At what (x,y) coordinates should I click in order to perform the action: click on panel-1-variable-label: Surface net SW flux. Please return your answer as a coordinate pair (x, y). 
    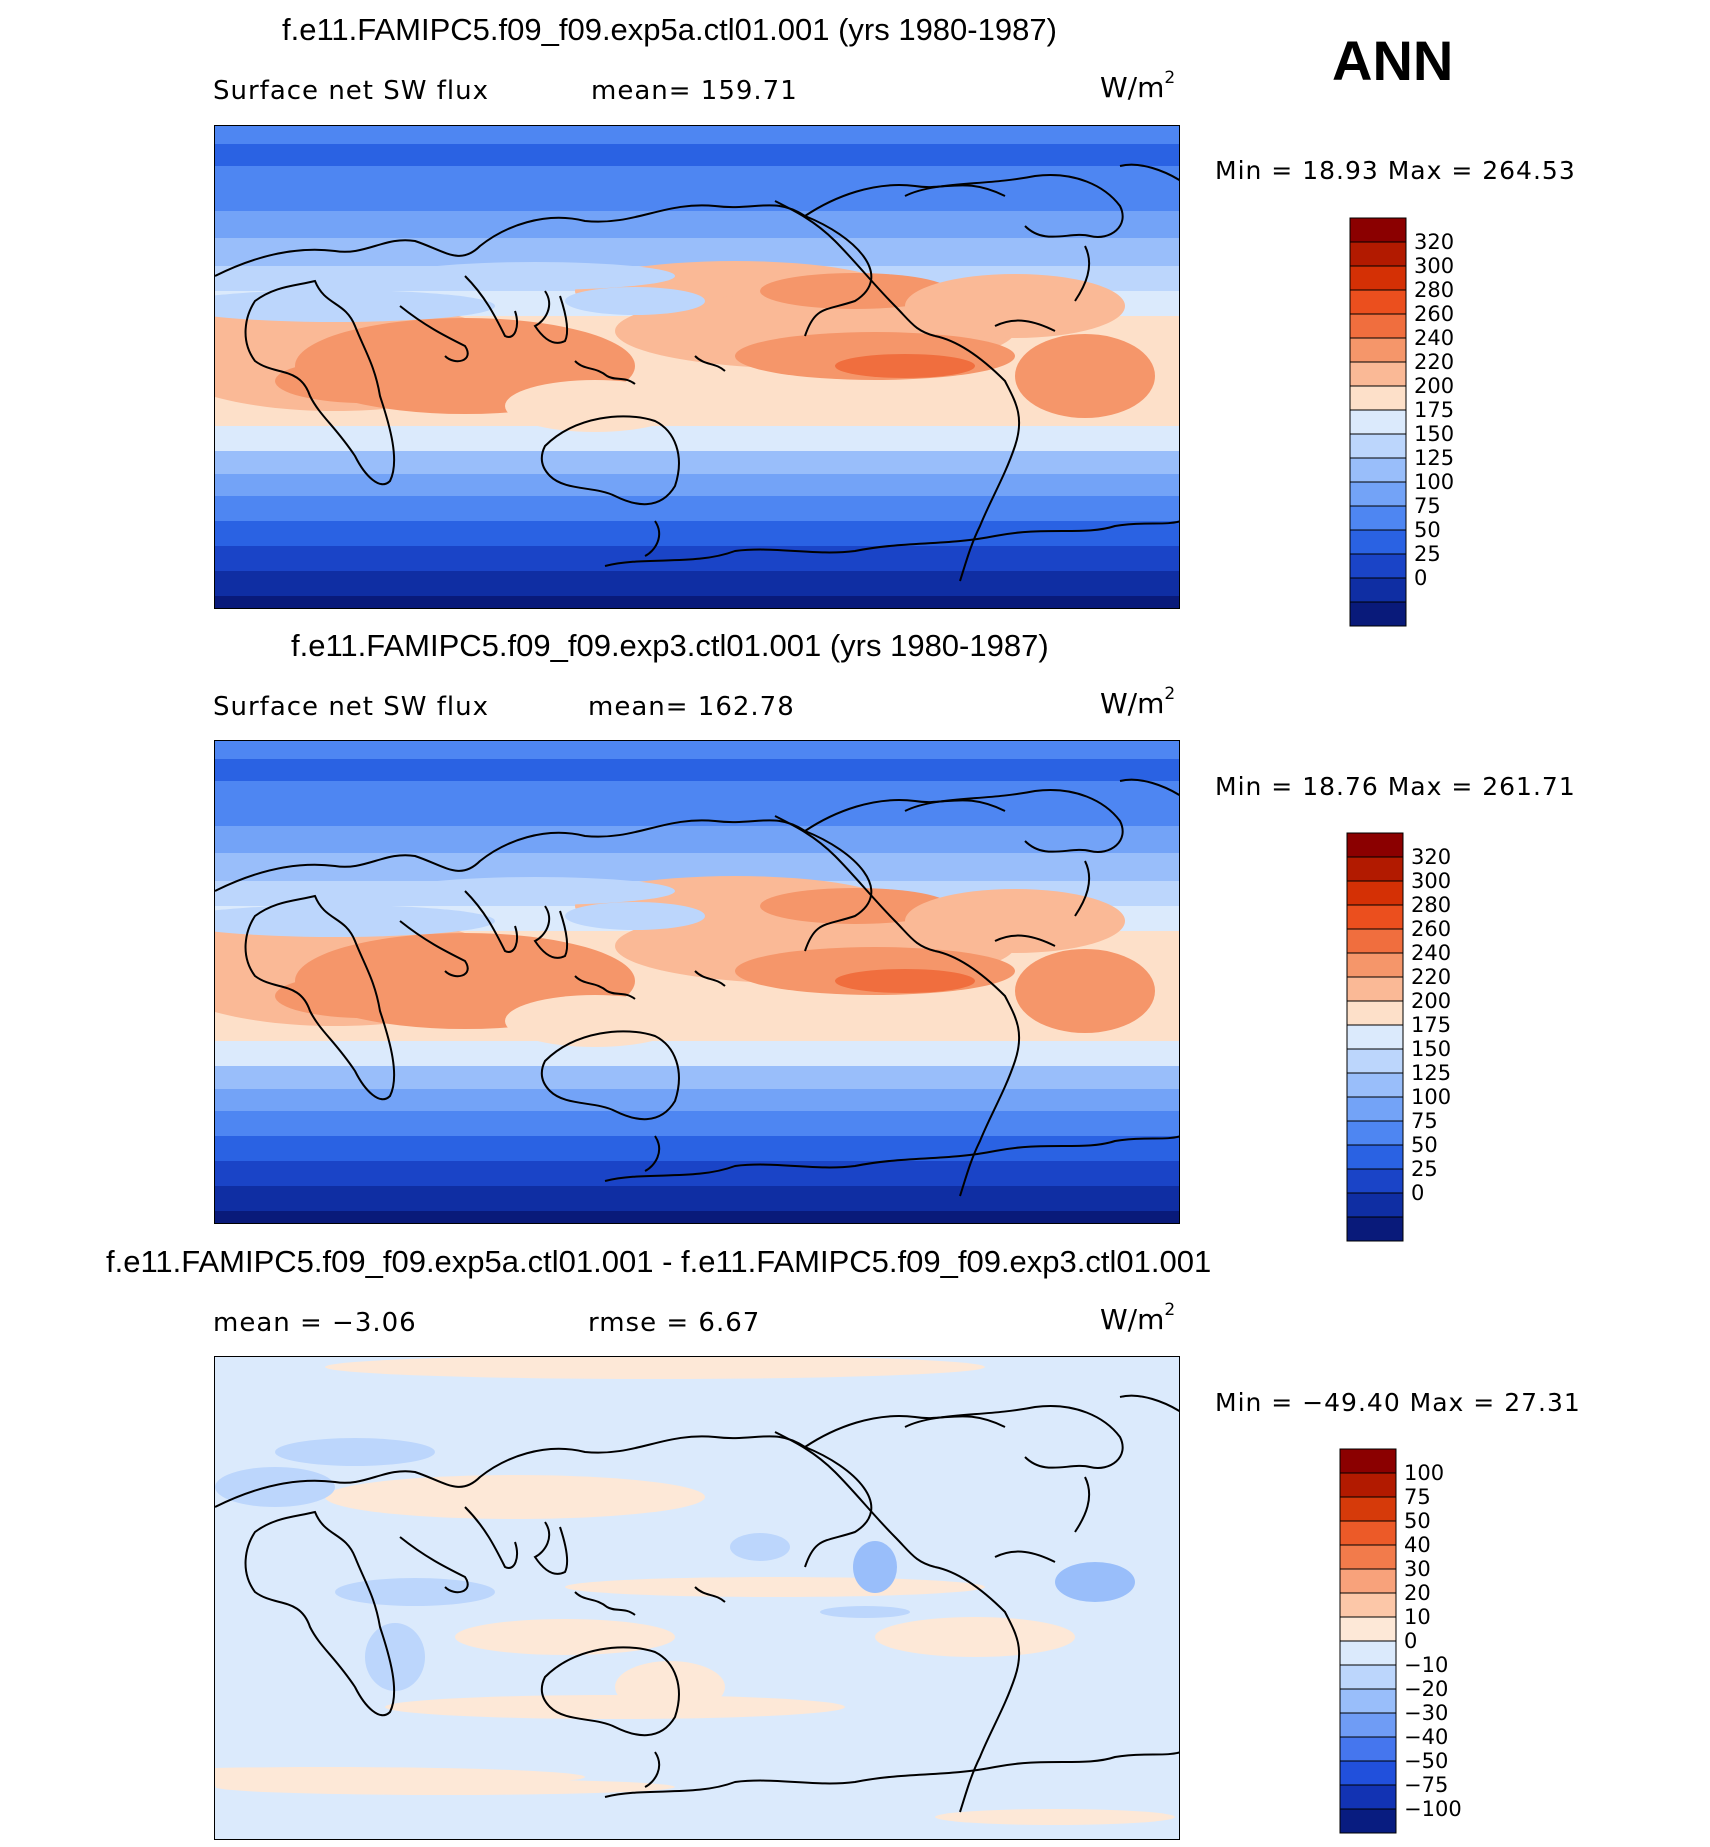
    Looking at the image, I should click on (351, 91).